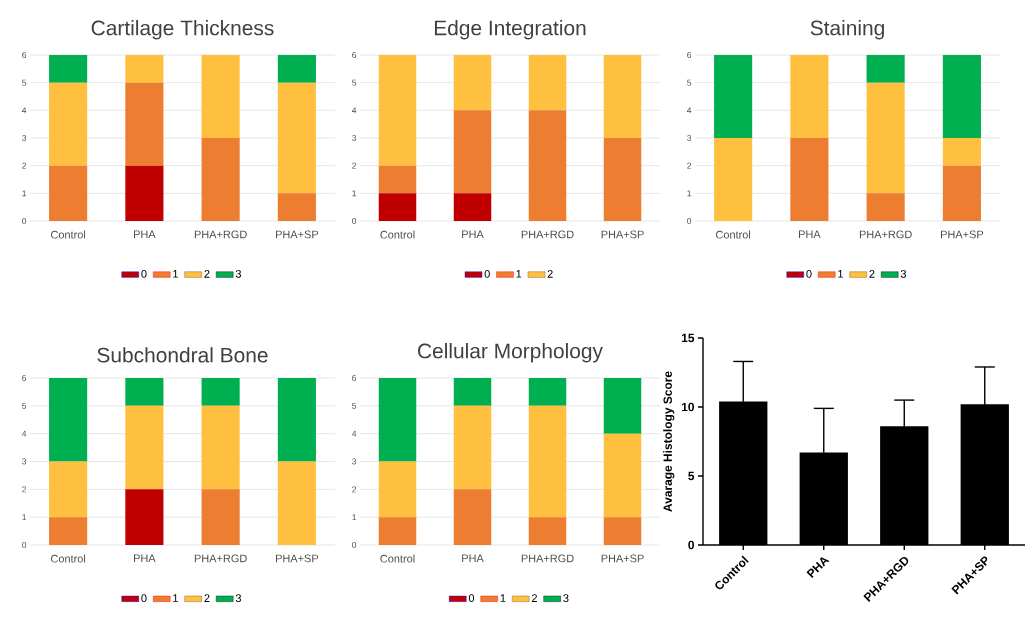 The height and width of the screenshot is (617, 1031). Describe the element at coordinates (182, 355) in the screenshot. I see `chart-title: Subchondral Bone` at that location.